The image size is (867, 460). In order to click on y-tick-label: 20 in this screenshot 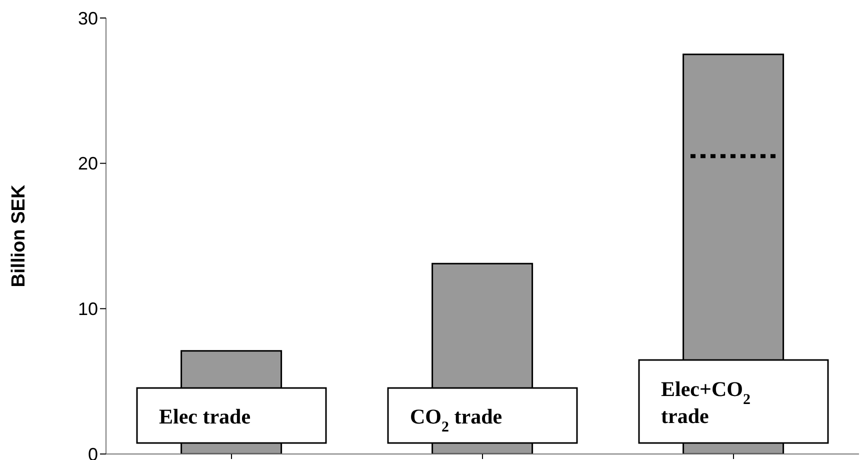, I will do `click(88, 164)`.